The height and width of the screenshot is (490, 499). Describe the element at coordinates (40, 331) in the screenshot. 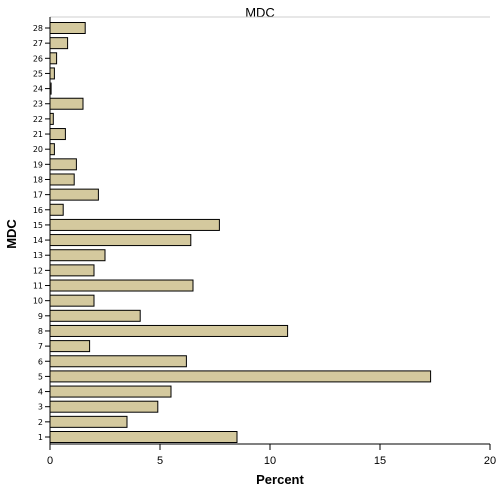

I see `y-tick-label: 8` at that location.